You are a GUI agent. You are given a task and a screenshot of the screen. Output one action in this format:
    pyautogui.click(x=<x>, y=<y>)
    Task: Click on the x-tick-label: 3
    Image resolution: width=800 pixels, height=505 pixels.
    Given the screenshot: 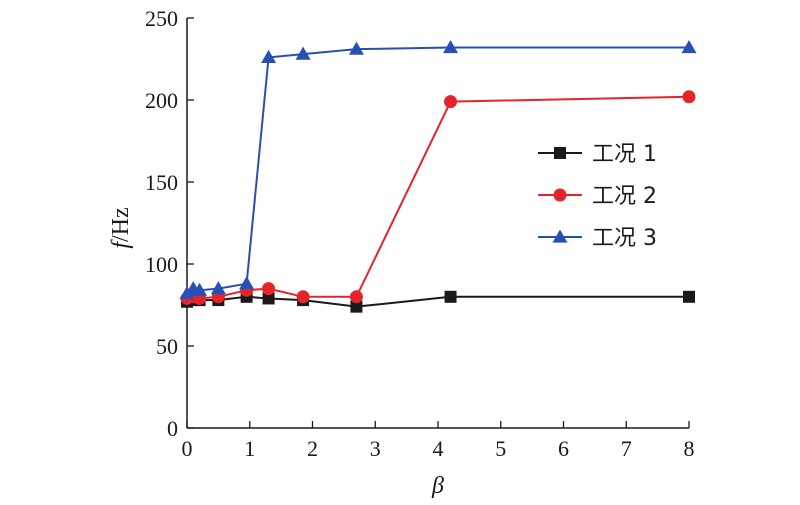 What is the action you would take?
    pyautogui.click(x=375, y=448)
    